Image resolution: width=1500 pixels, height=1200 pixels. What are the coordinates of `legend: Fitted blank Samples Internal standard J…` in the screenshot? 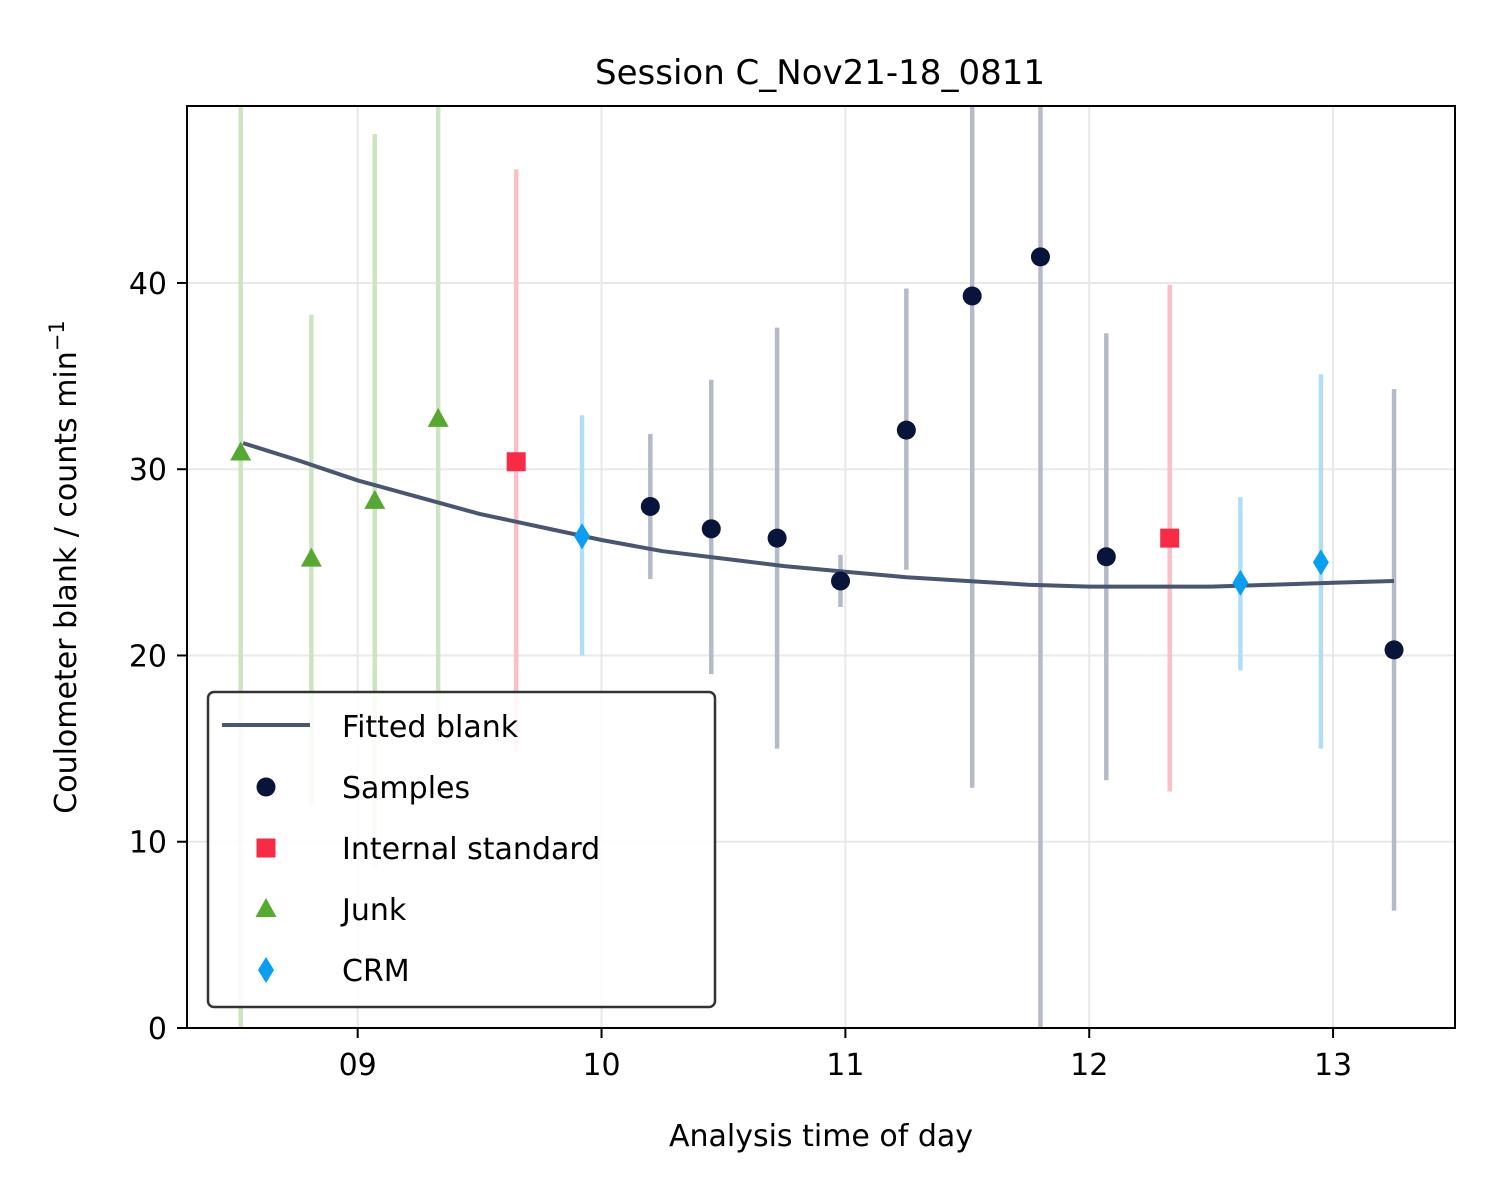 It's located at (461, 849).